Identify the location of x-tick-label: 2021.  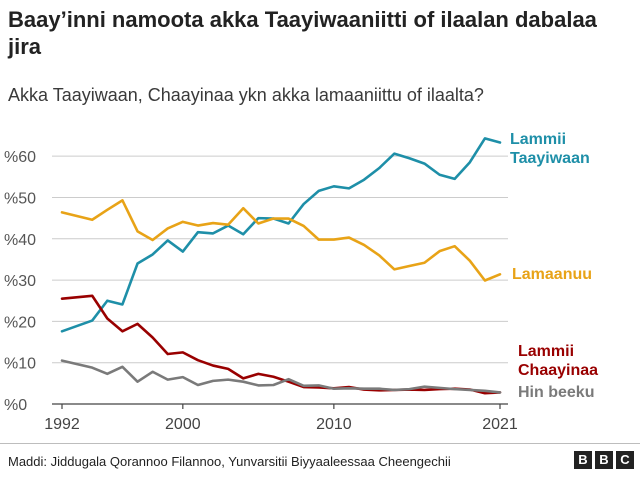
(500, 424).